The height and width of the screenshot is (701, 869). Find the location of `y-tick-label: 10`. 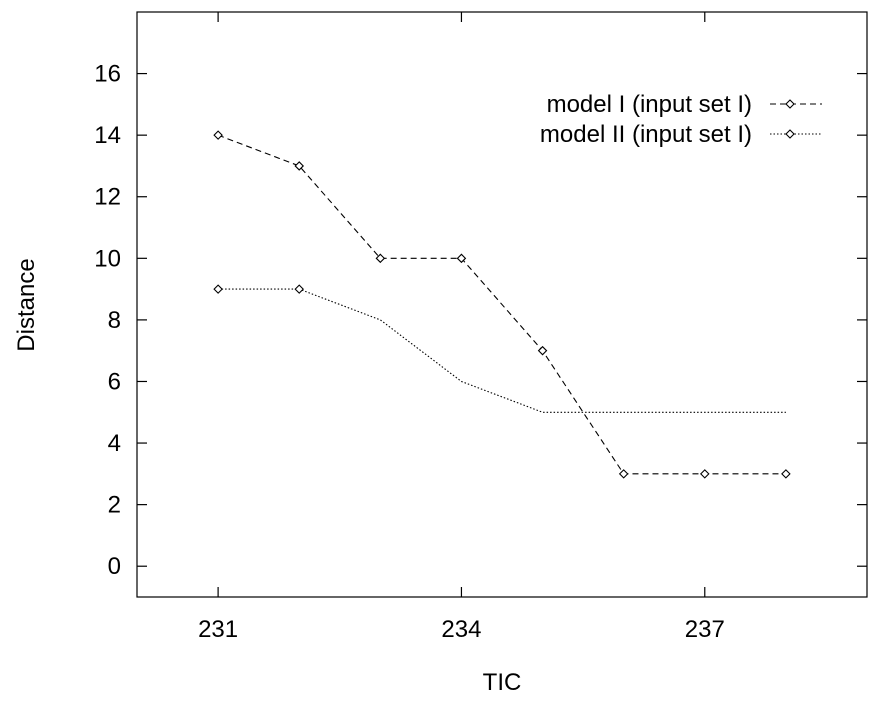

y-tick-label: 10 is located at coordinates (107, 258).